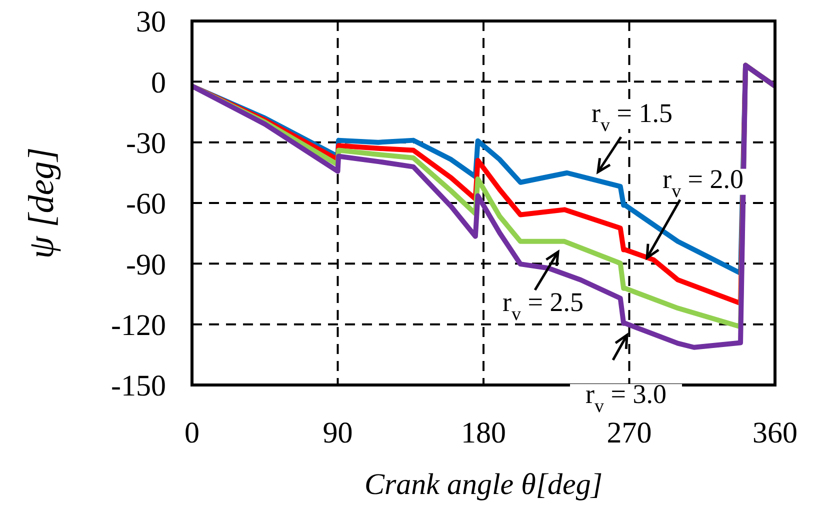 This screenshot has height=512, width=825. Describe the element at coordinates (629, 433) in the screenshot. I see `x-tick-label: 270` at that location.